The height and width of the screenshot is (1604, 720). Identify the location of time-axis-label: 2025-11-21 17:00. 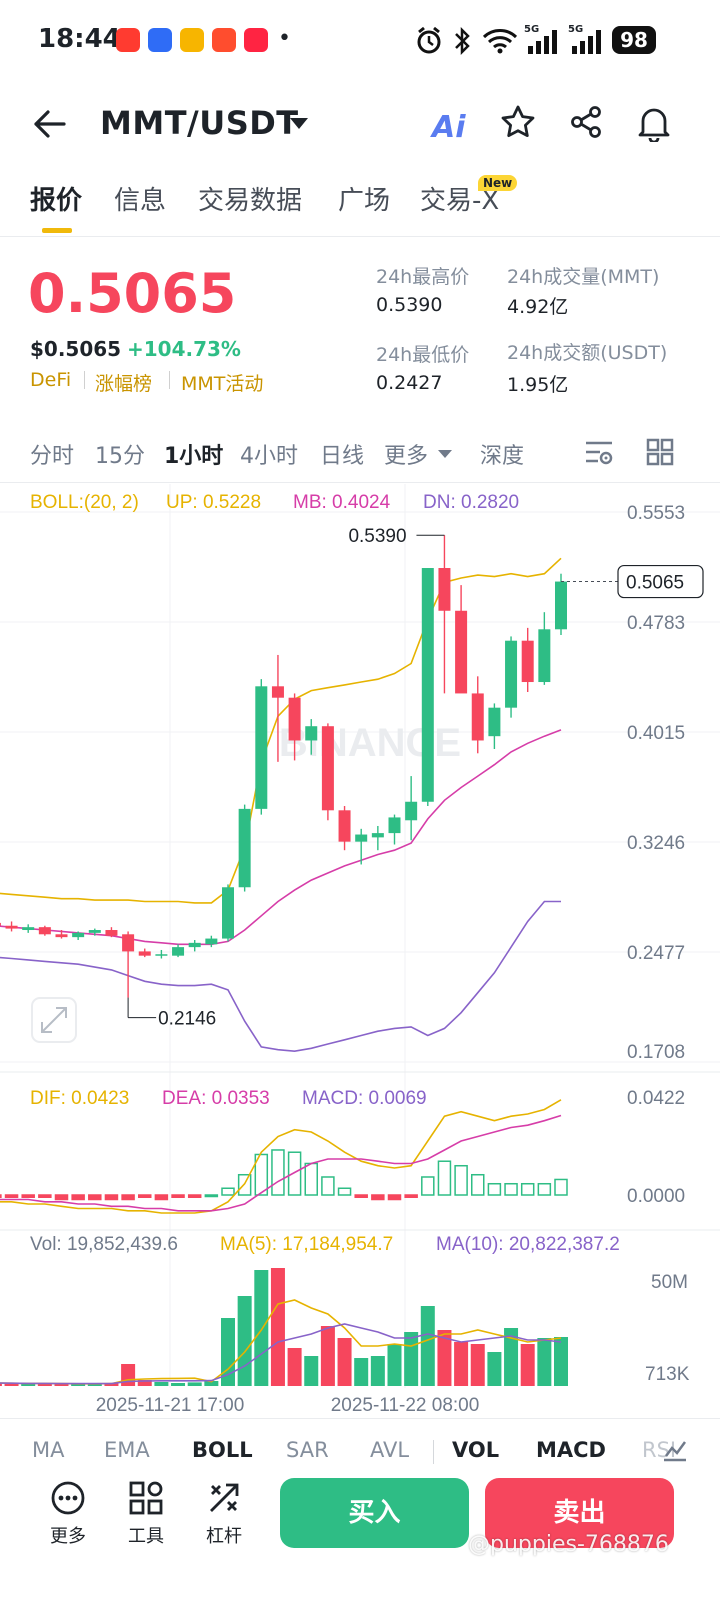
(170, 1405).